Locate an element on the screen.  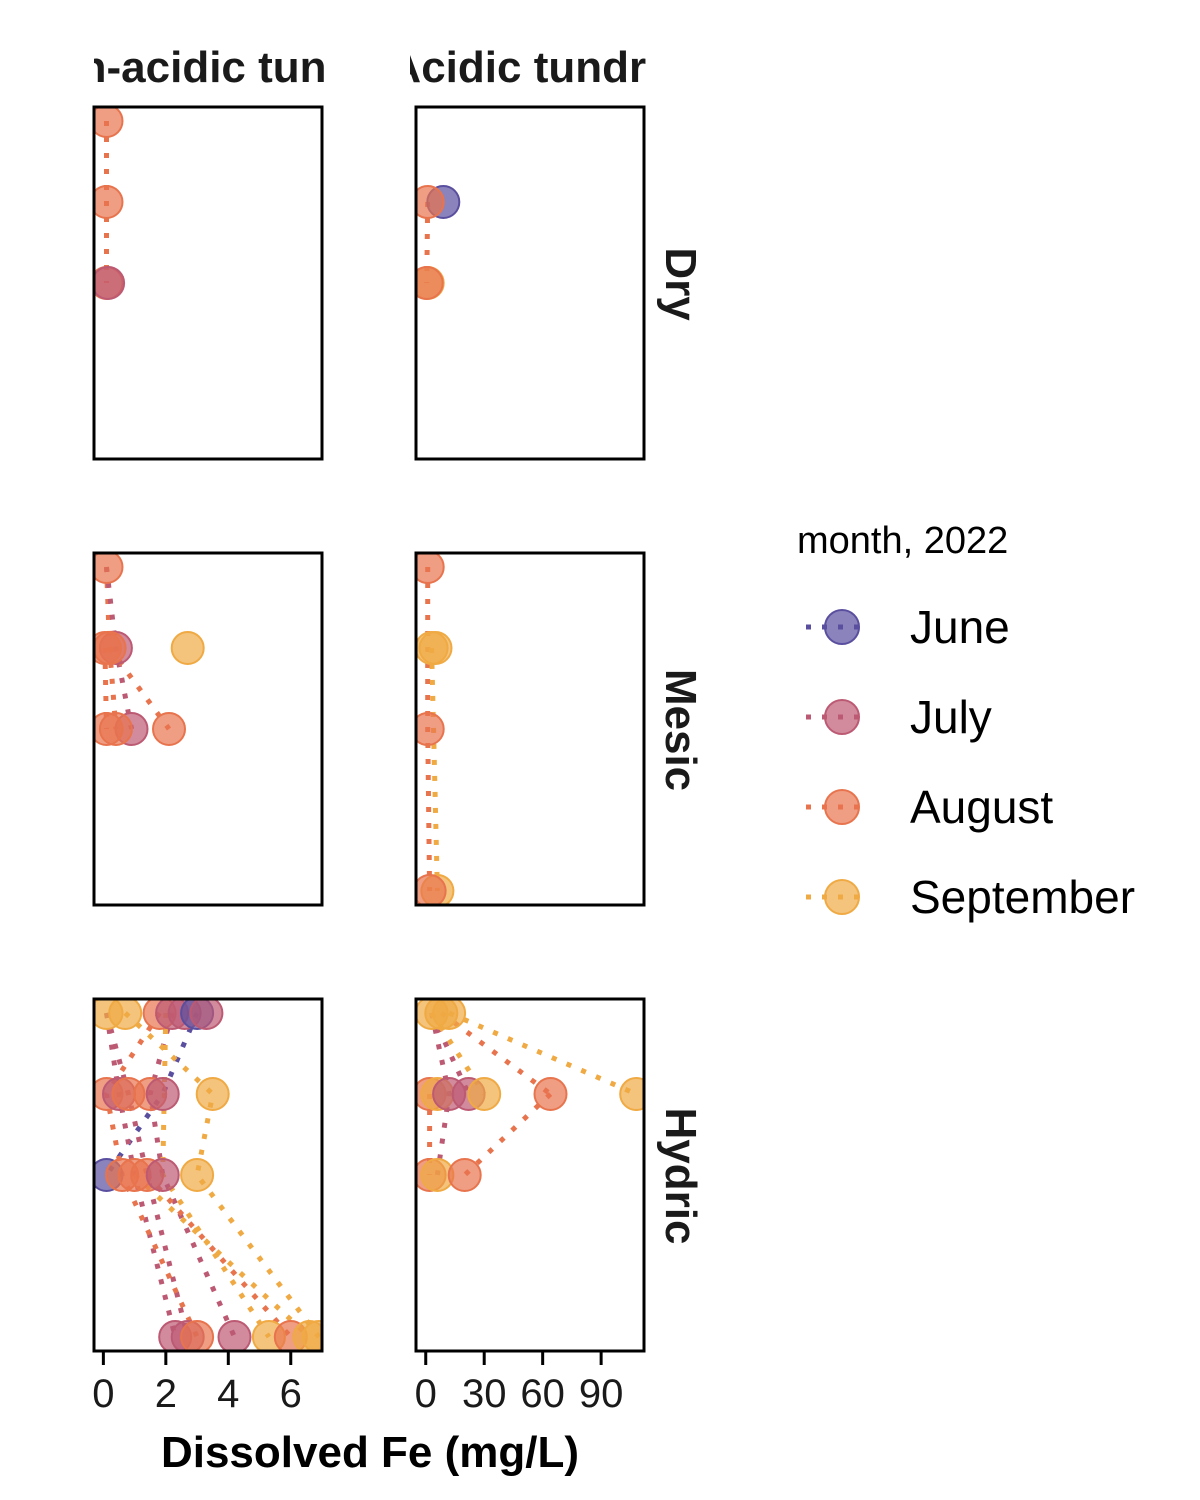
legend-item-july: July is located at coordinates (899, 717).